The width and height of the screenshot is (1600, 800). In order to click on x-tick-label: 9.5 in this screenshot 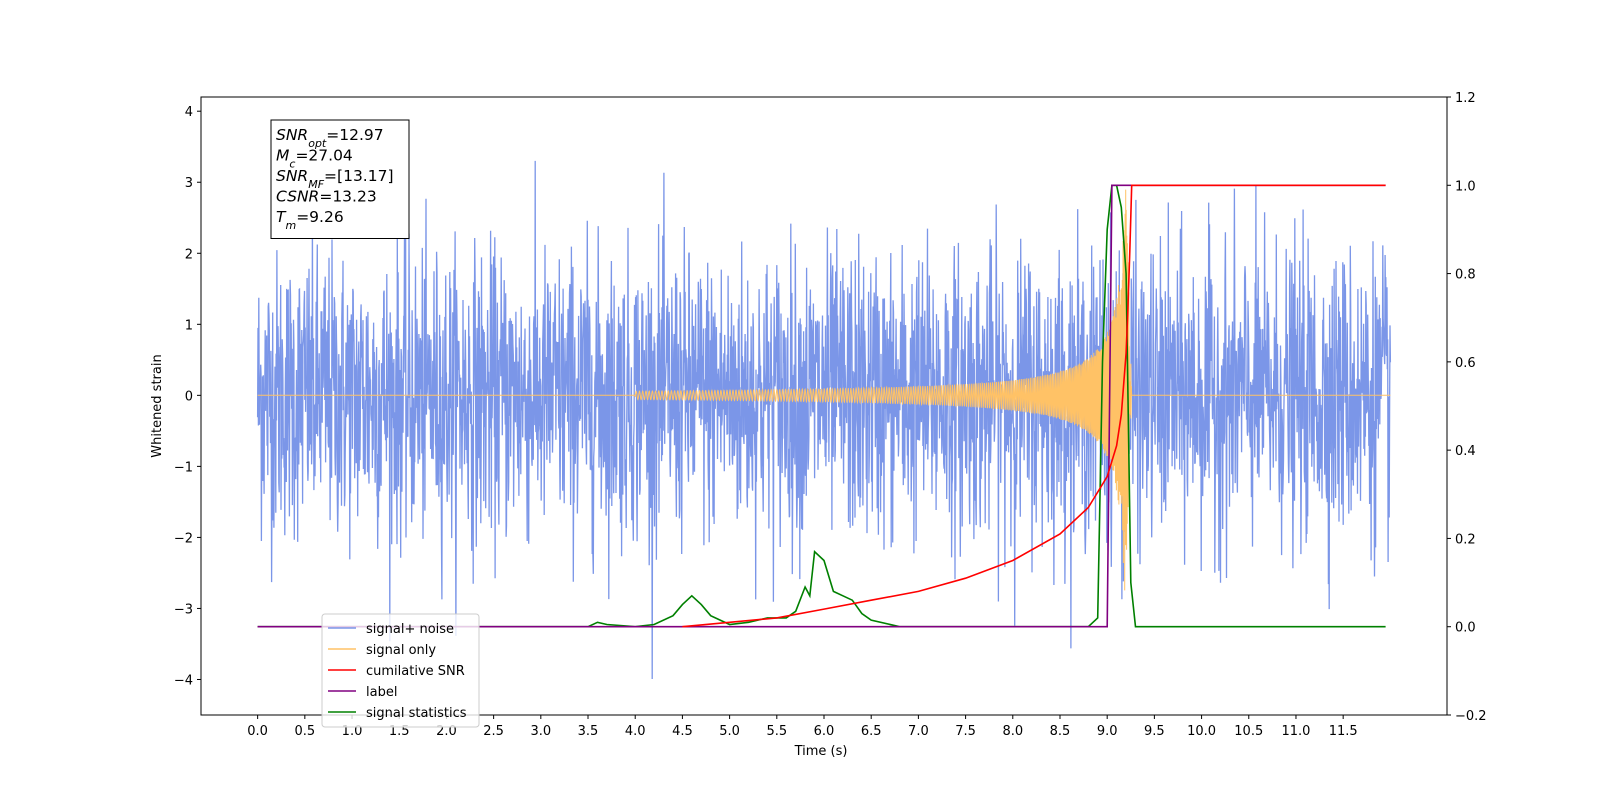, I will do `click(1154, 731)`.